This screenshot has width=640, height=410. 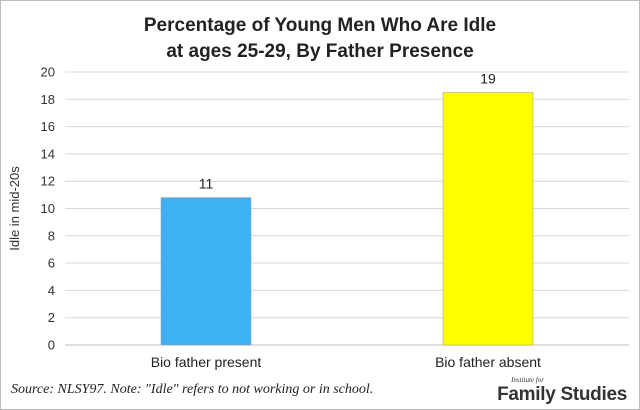 I want to click on chart-title-line-2: at ages 25-29, By Father Presence, so click(x=319, y=51).